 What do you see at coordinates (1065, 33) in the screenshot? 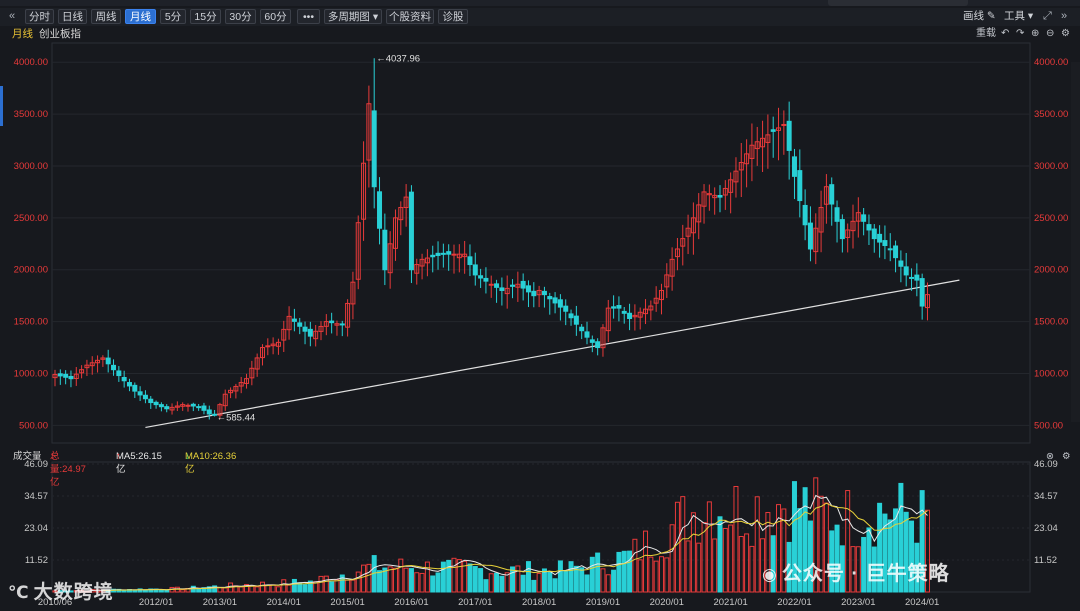
I see `chart-settings-icon: ⚙` at bounding box center [1065, 33].